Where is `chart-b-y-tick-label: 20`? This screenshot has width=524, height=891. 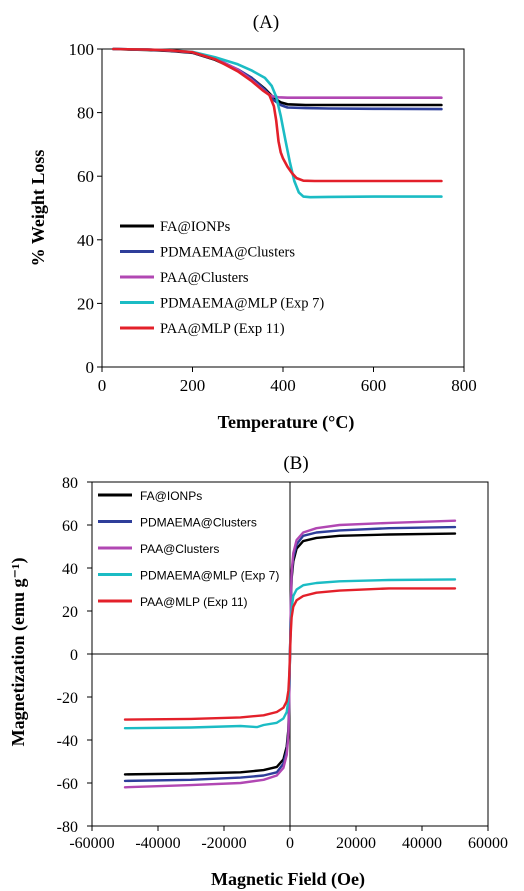 chart-b-y-tick-label: 20 is located at coordinates (70, 612).